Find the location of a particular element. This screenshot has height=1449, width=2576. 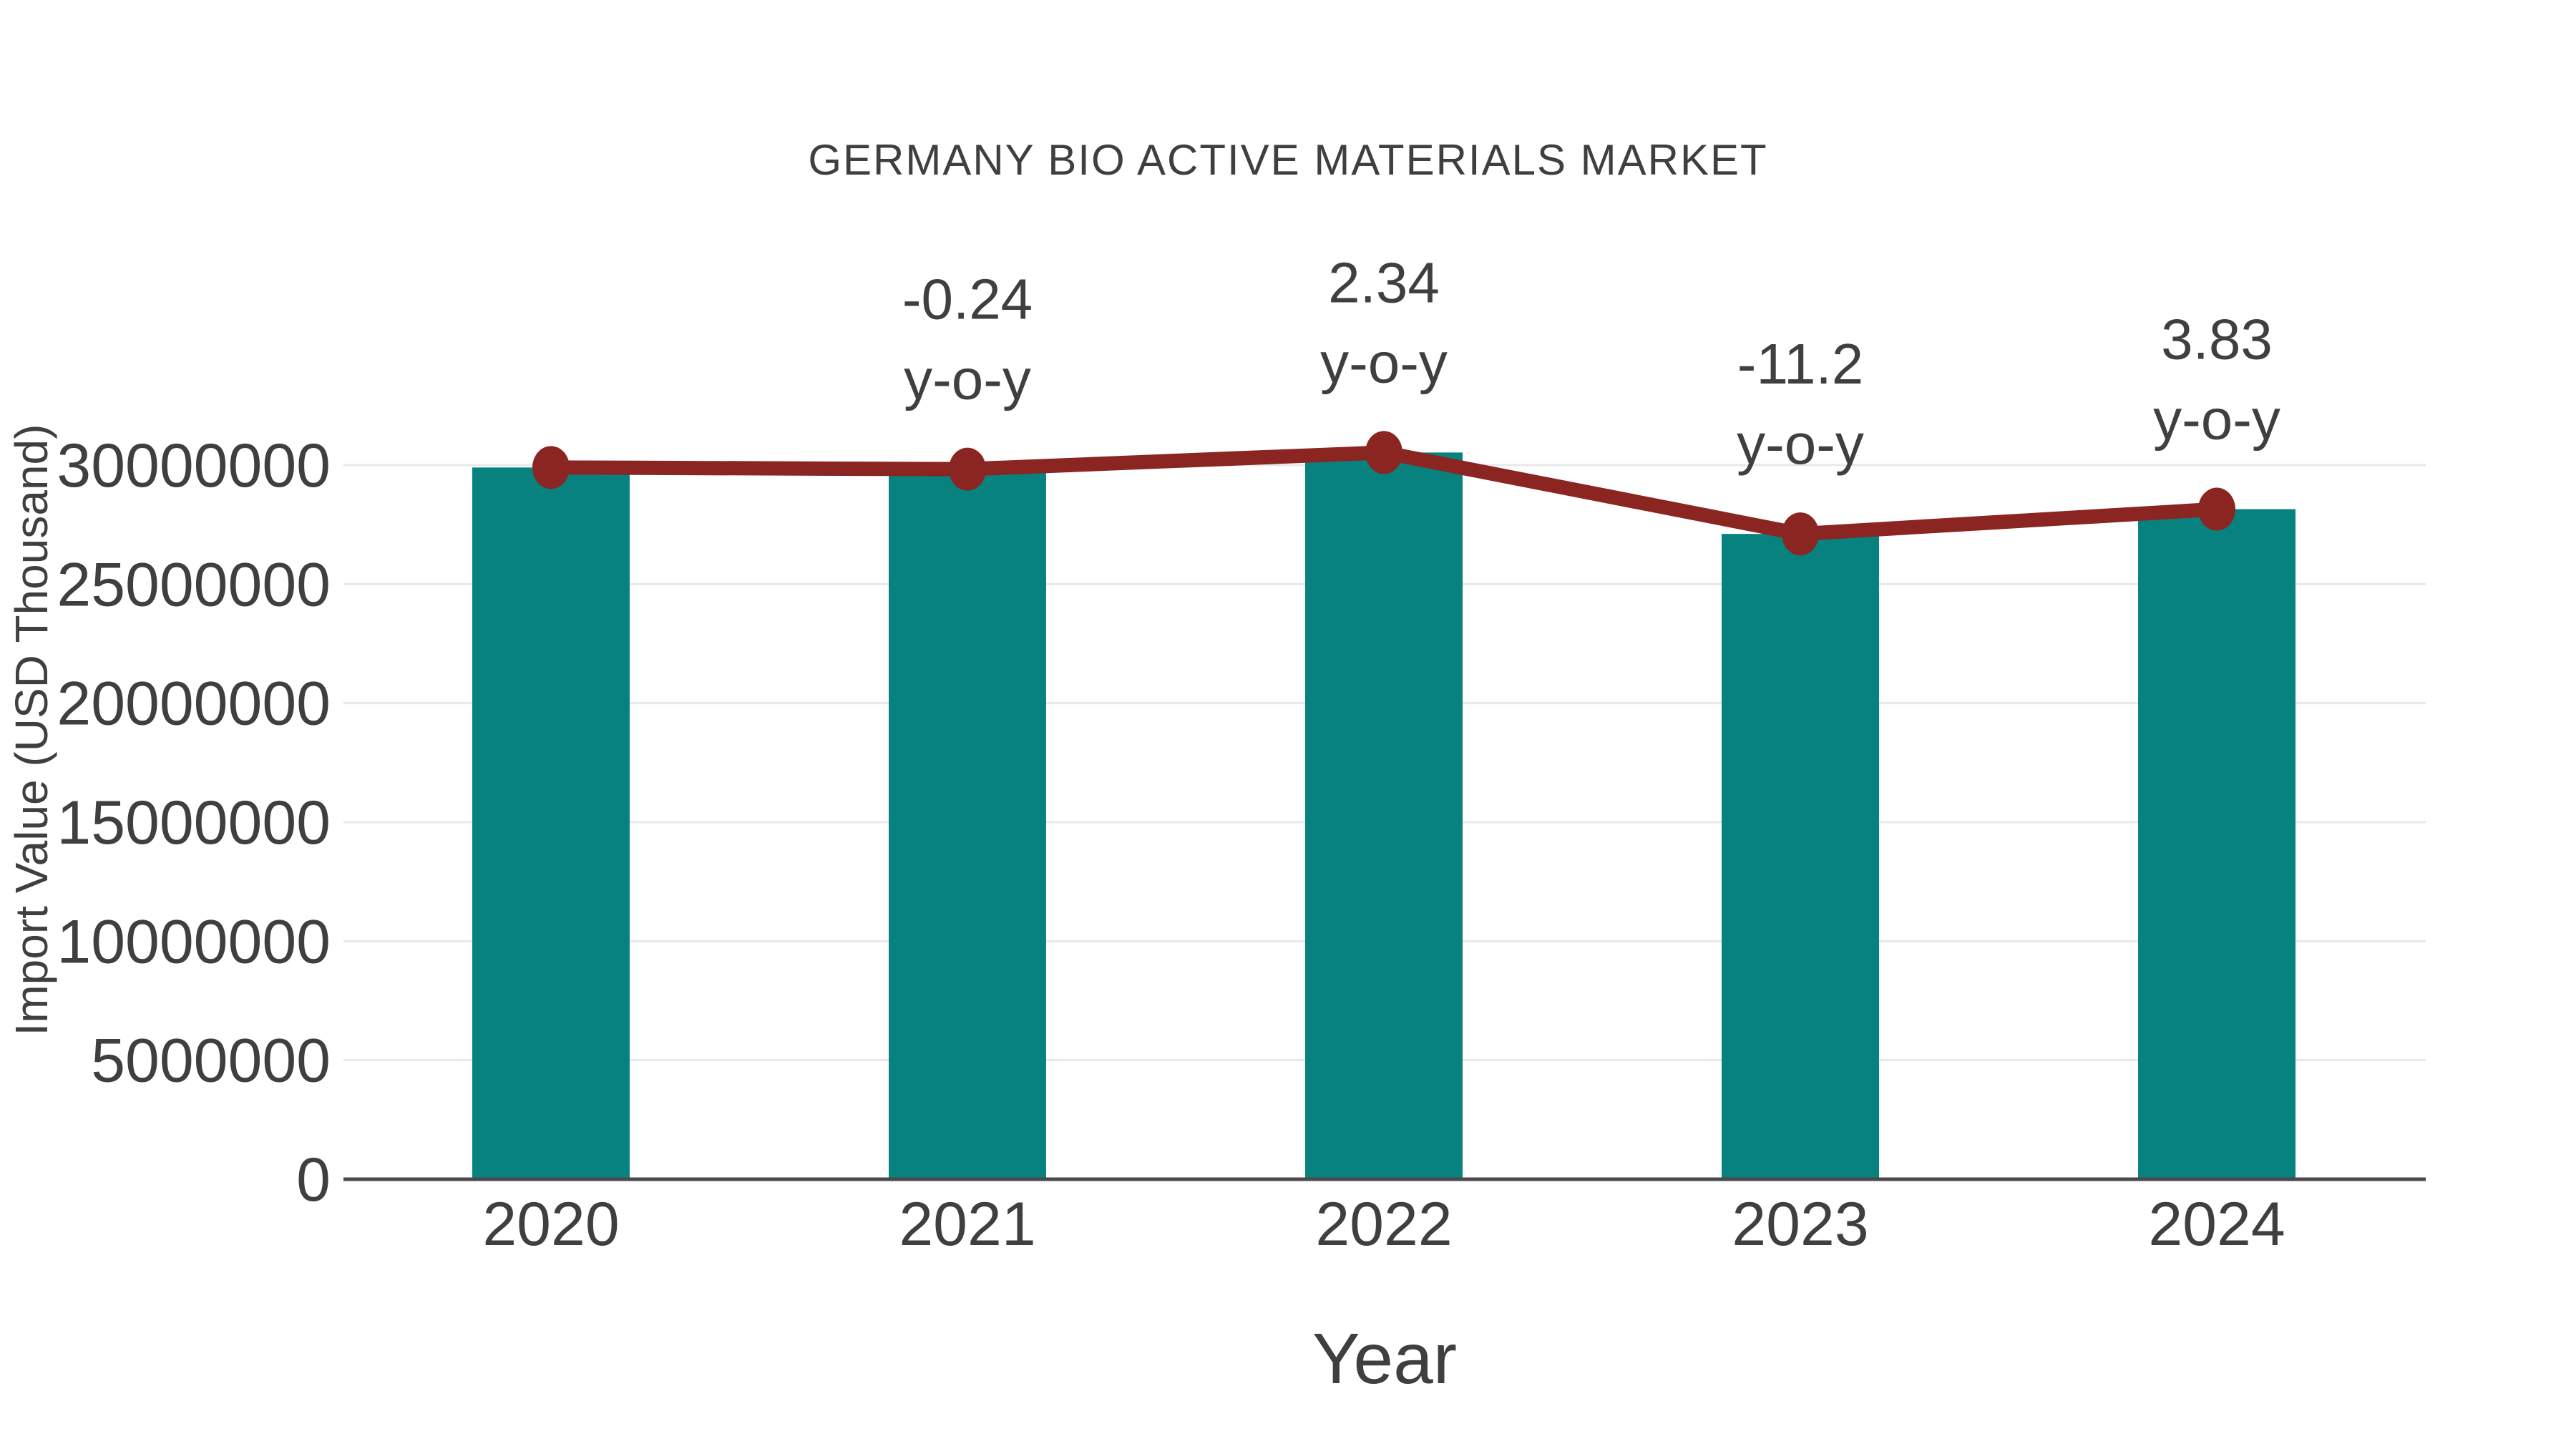

data-point-2023 is located at coordinates (1800, 534).